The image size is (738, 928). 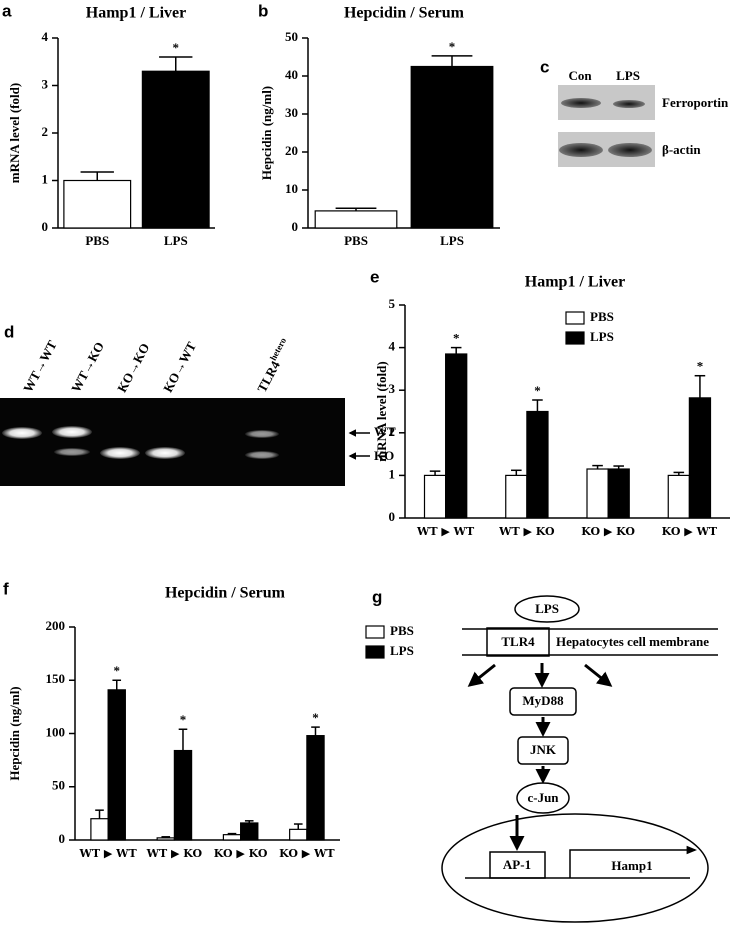 I want to click on lane-label: KO→KO, so click(x=133, y=368).